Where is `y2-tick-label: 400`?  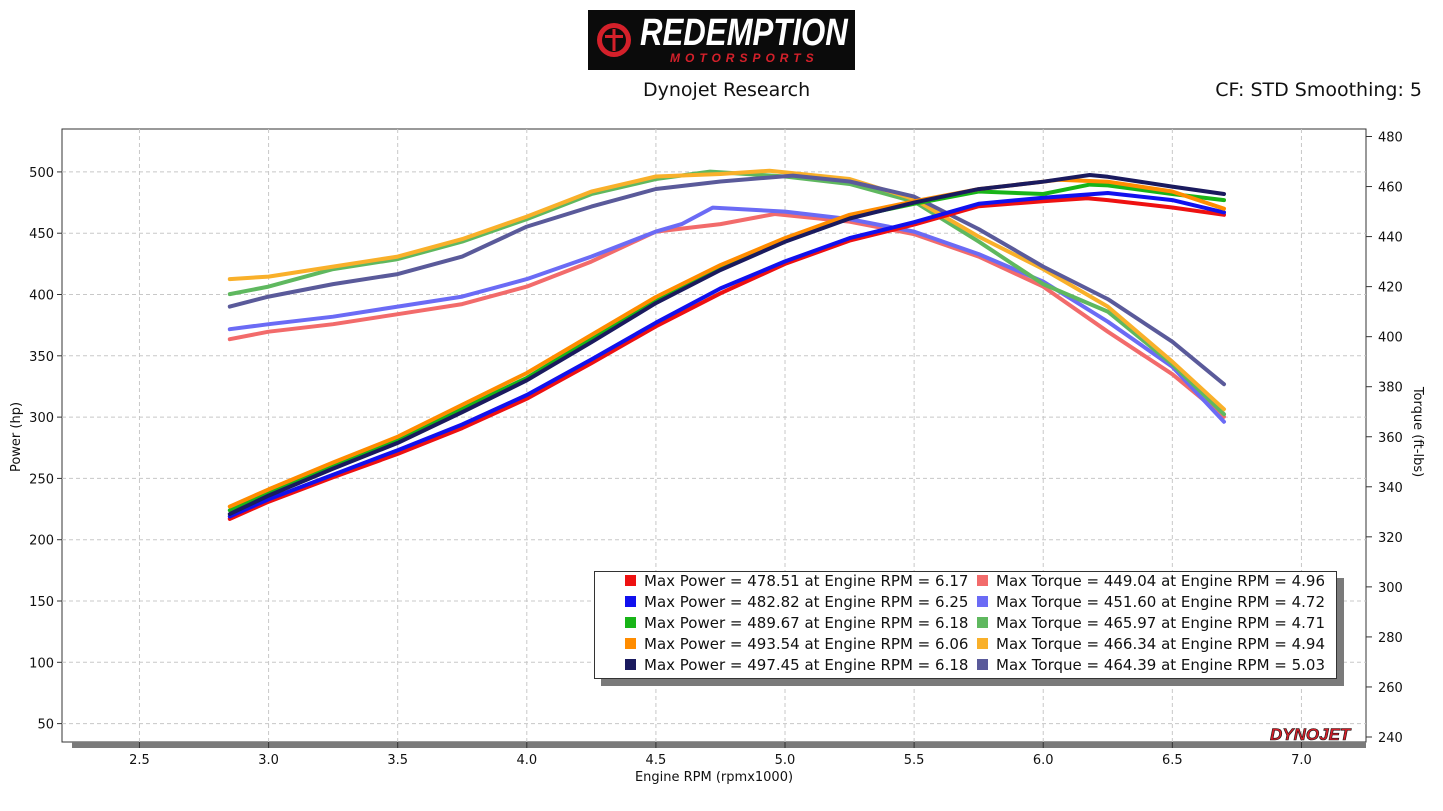 y2-tick-label: 400 is located at coordinates (1390, 338).